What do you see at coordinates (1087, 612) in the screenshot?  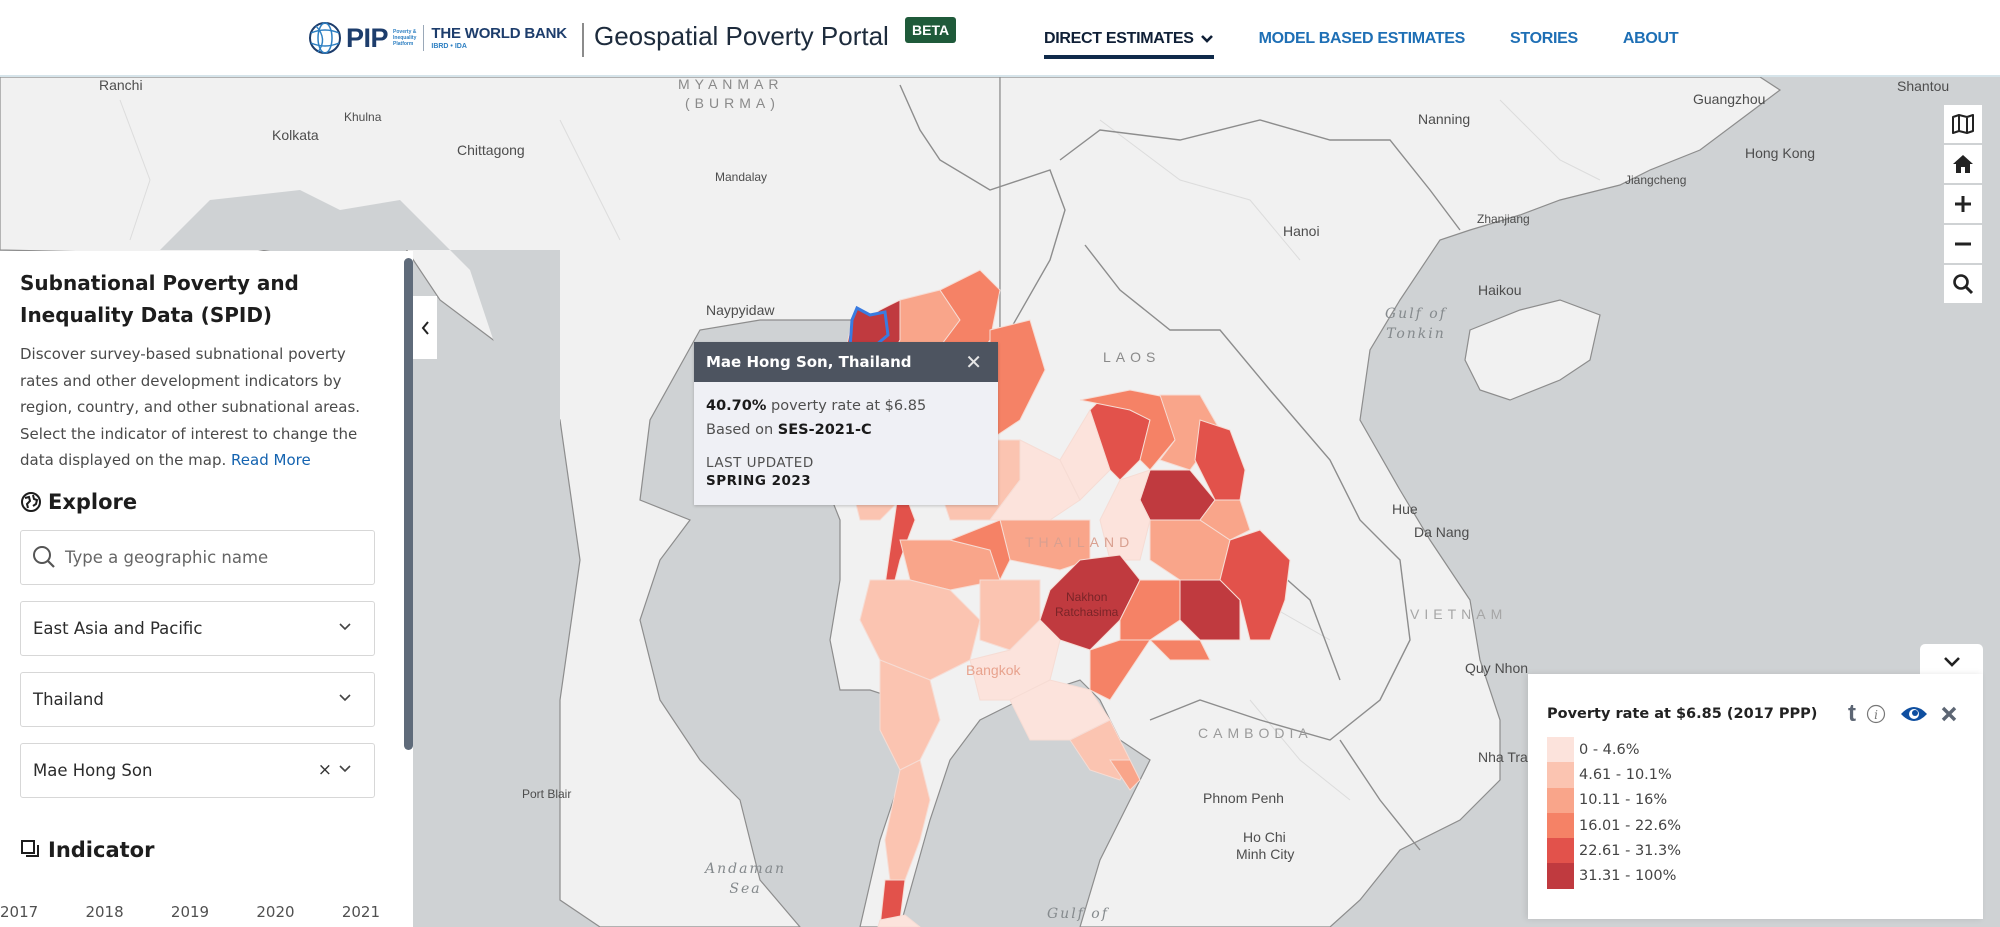 I see `map-label: Ratchasima` at bounding box center [1087, 612].